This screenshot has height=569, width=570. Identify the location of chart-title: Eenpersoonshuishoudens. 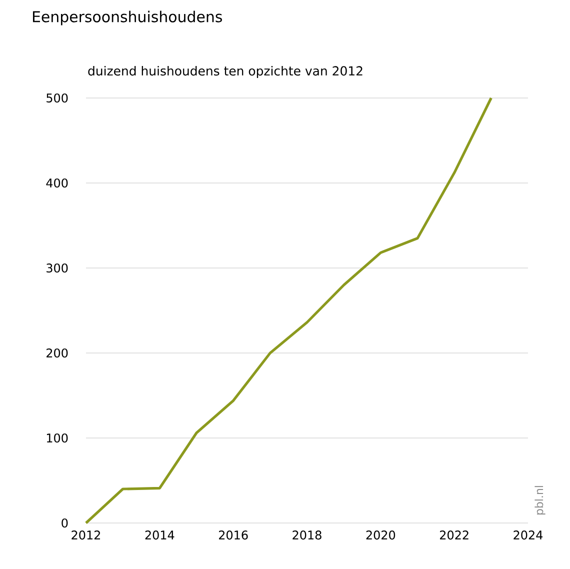
(127, 18).